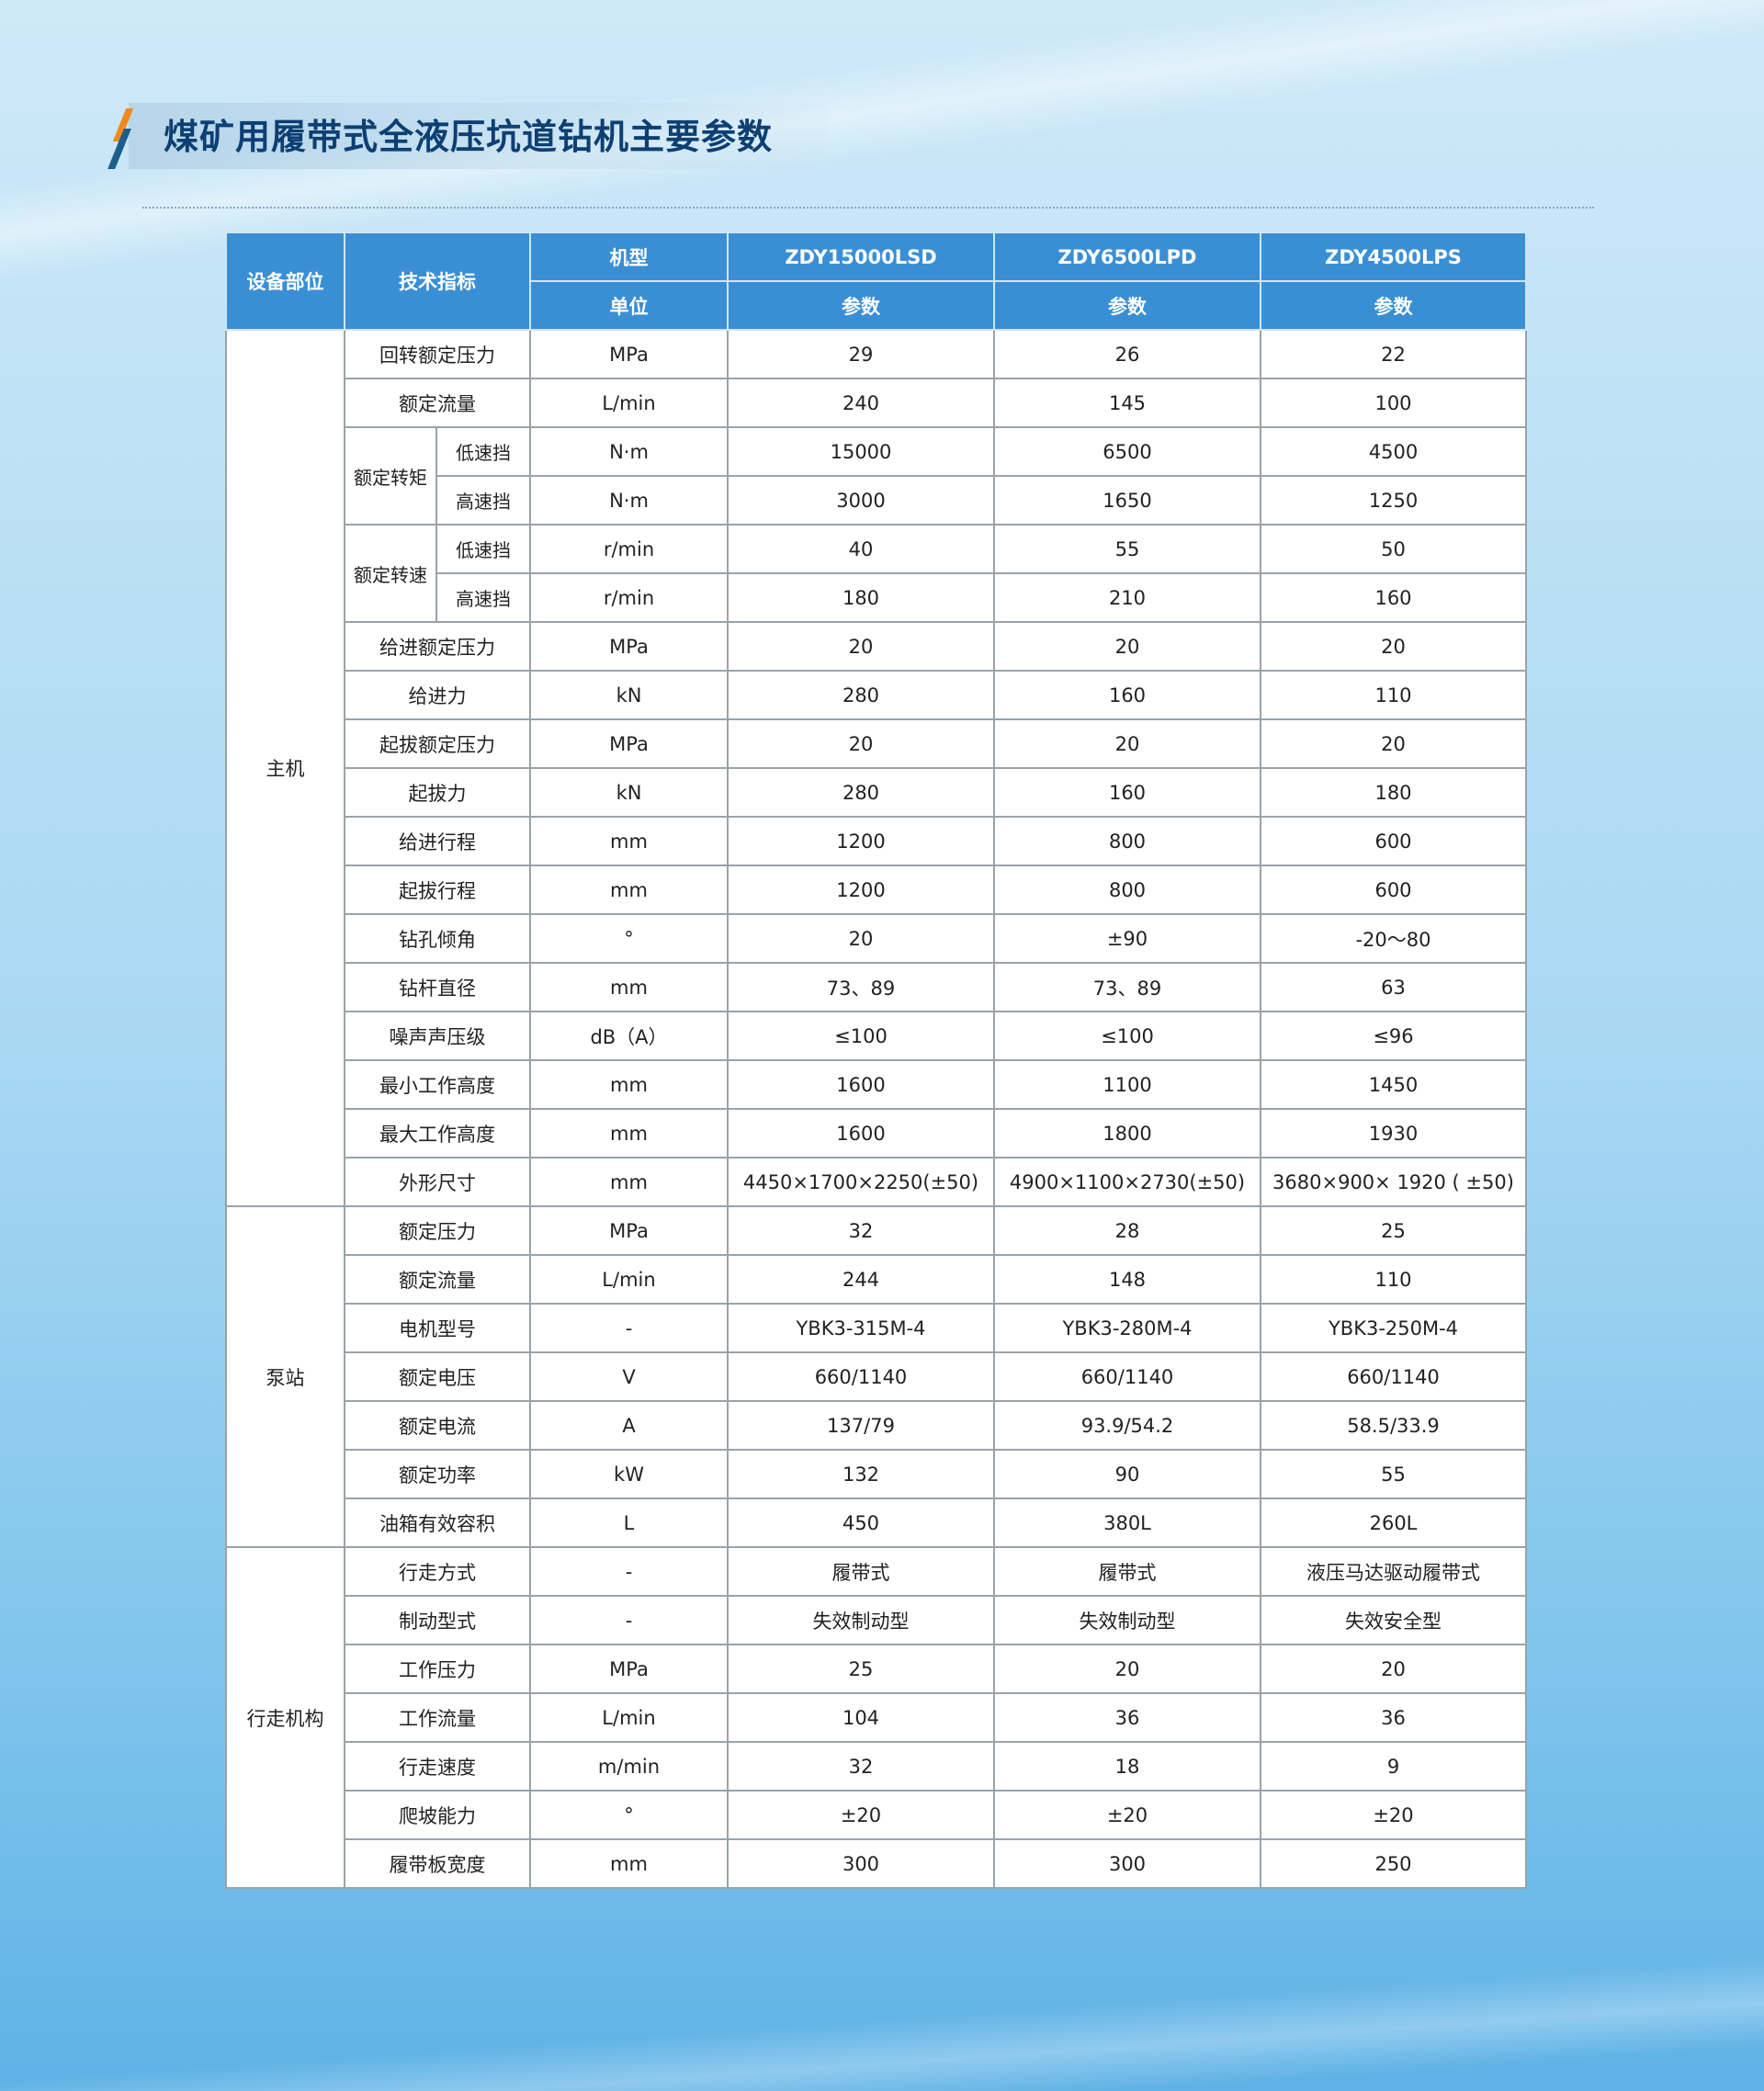 The width and height of the screenshot is (1764, 2091). Describe the element at coordinates (438, 1328) in the screenshot. I see `indicator-label: 电机型号` at that location.